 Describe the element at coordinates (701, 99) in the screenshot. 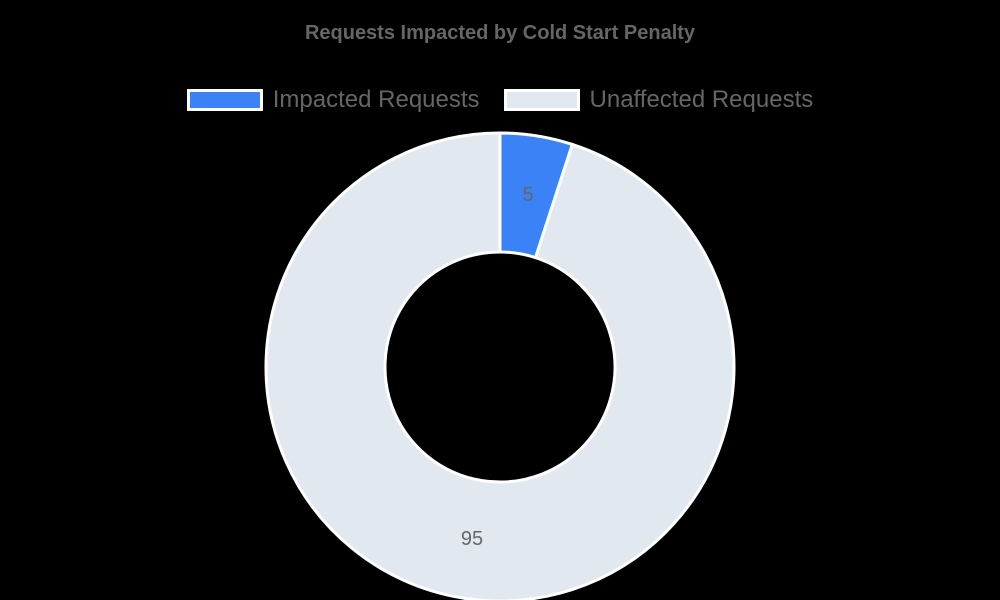

I see `legend-label: Unaffected Requests` at that location.